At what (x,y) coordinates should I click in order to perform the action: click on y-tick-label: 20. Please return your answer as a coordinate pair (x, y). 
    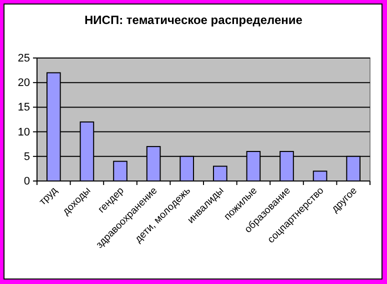
    Looking at the image, I should click on (24, 83).